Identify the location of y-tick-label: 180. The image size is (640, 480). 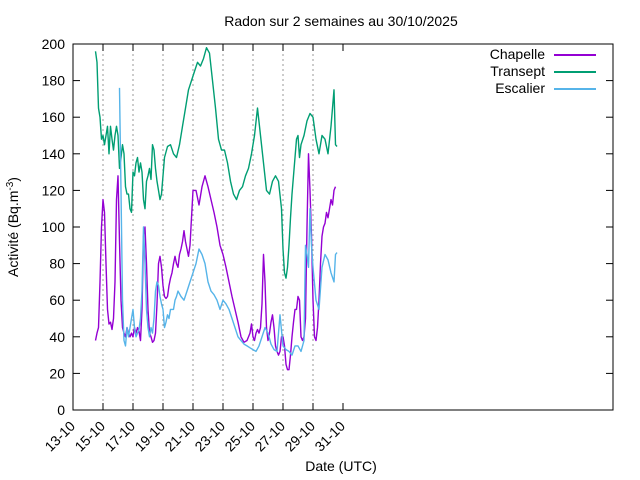
(54, 81).